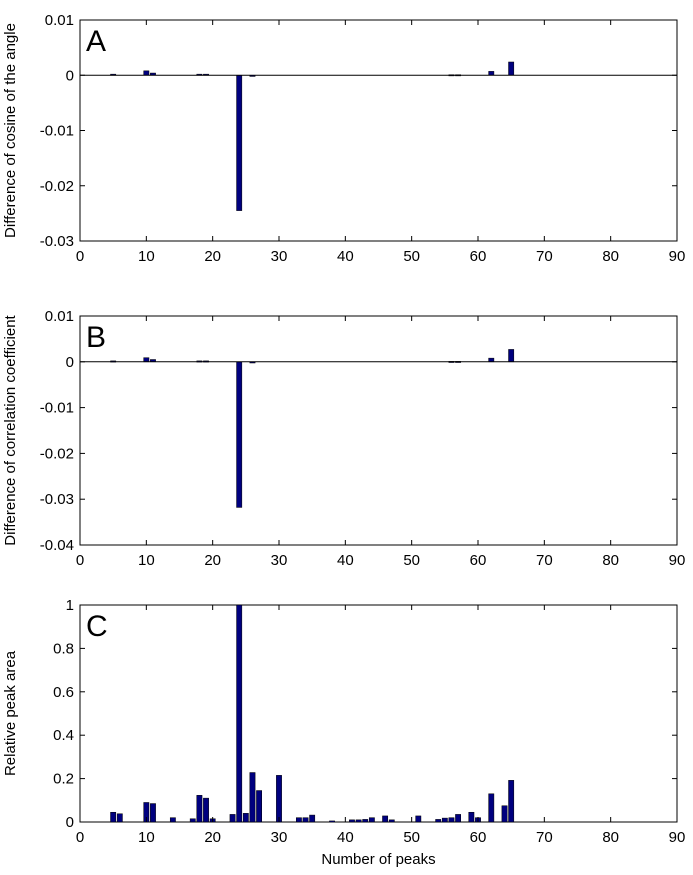 This screenshot has height=875, width=693. Describe the element at coordinates (96, 337) in the screenshot. I see `panel-letter: B` at that location.